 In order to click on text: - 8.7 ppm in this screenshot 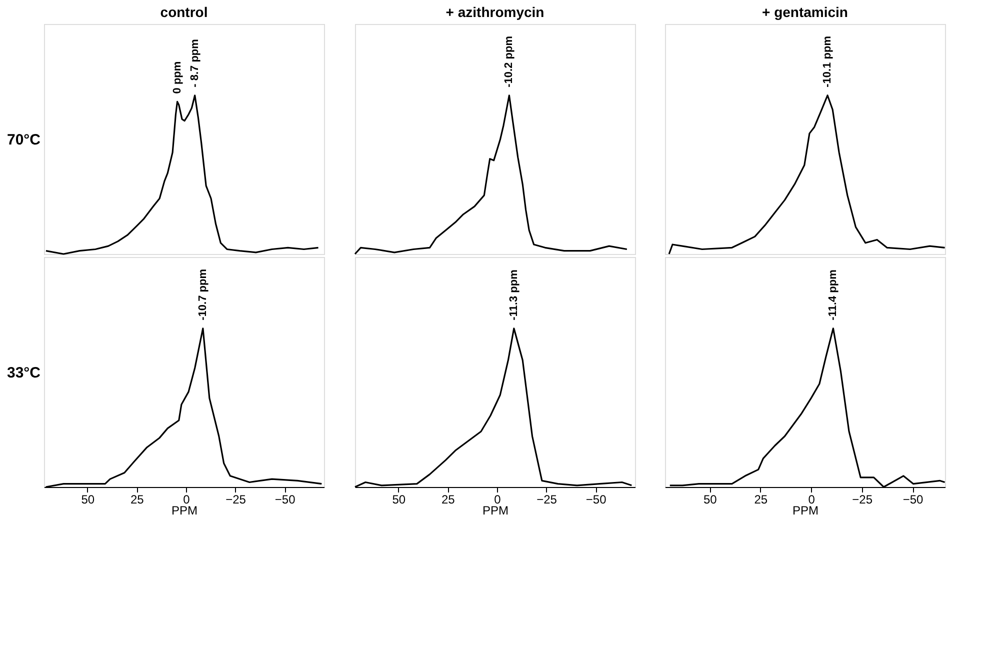, I will do `click(194, 63)`.